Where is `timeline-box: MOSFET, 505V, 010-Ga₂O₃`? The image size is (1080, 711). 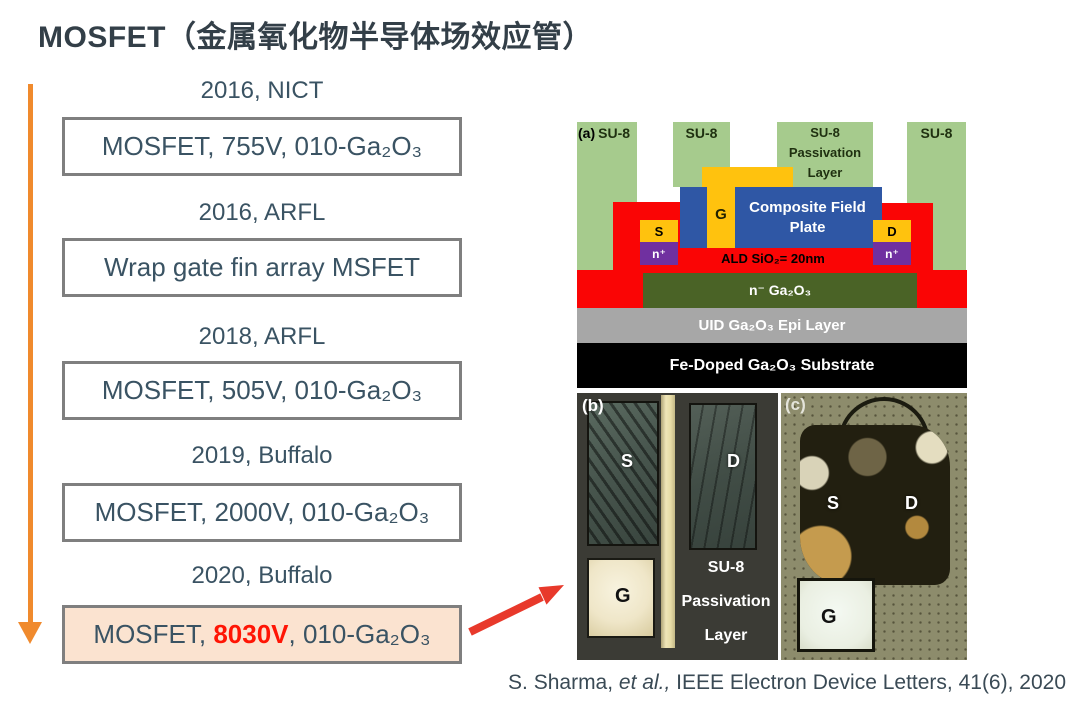
timeline-box: MOSFET, 505V, 010-Ga₂O₃ is located at coordinates (262, 390).